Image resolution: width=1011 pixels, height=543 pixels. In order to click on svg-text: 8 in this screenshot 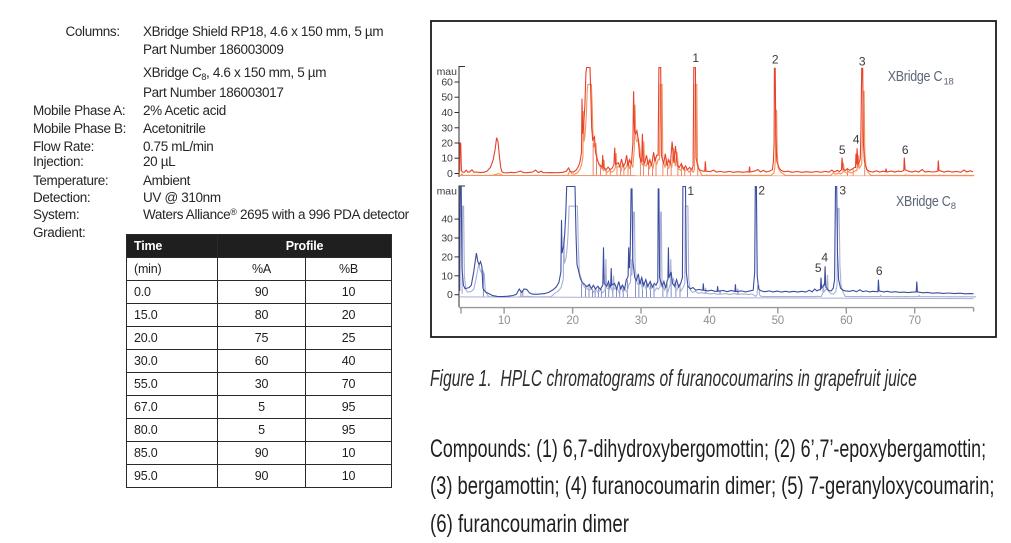, I will do `click(953, 206)`.